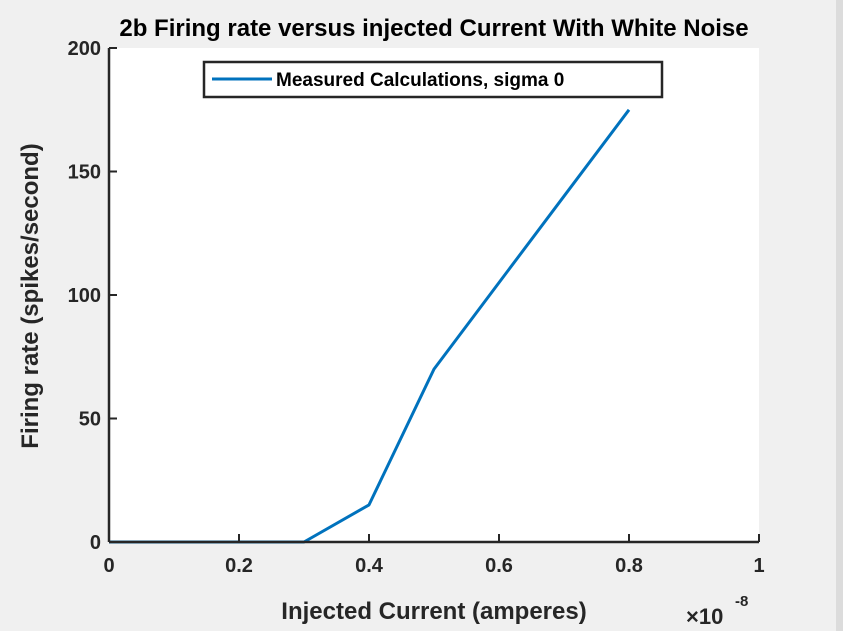  Describe the element at coordinates (704, 616) in the screenshot. I see `x-exponent-base: ×10` at that location.